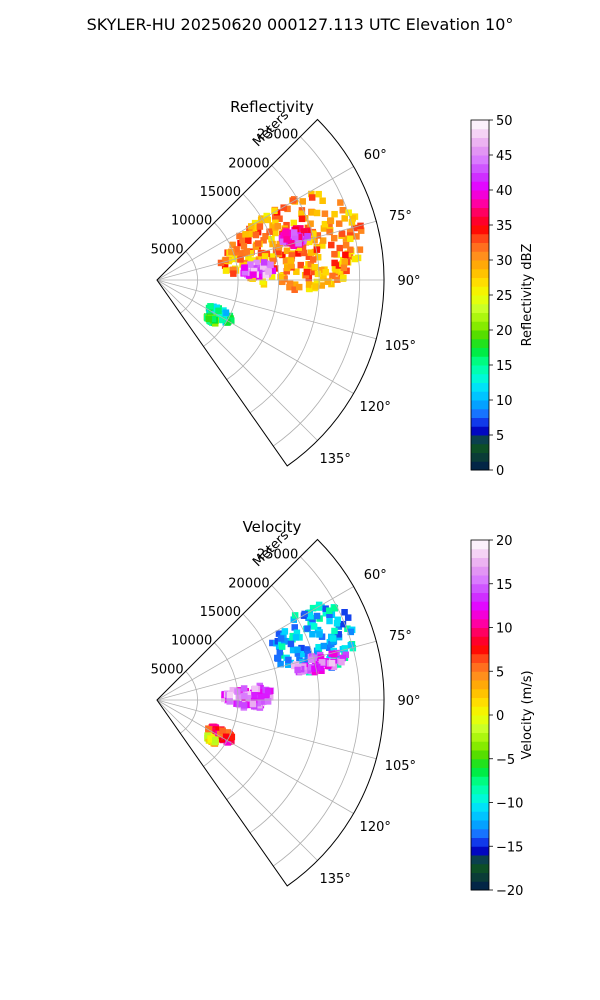  What do you see at coordinates (504, 261) in the screenshot?
I see `colorbar-tick-label: 30` at bounding box center [504, 261].